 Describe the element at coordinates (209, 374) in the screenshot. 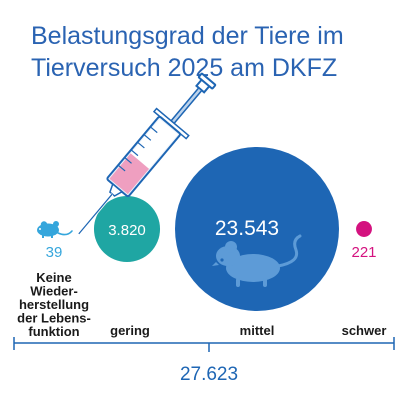

I see `total-value: 27.623` at that location.